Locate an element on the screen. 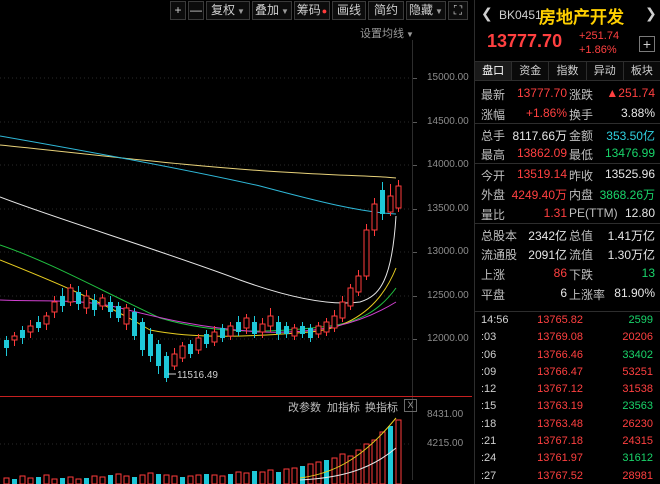 Image resolution: width=660 pixels, height=484 pixels. zoom-in-button: + is located at coordinates (178, 10).